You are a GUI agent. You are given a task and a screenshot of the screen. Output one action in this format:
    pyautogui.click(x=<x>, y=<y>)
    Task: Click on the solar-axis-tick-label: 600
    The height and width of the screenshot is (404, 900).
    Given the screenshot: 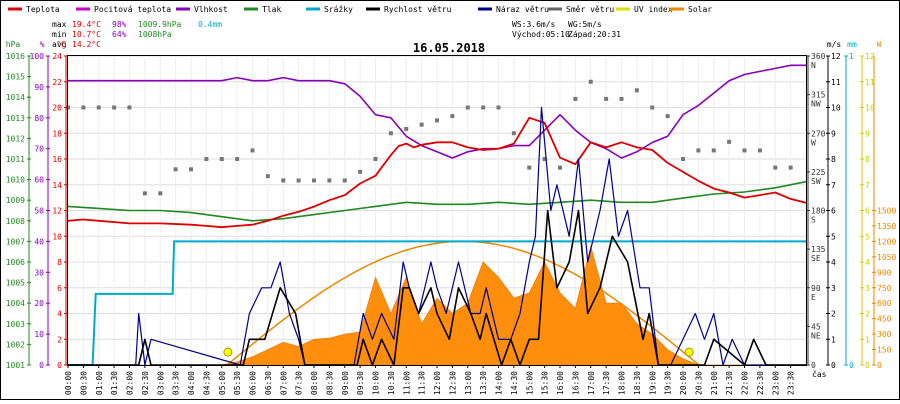 What is the action you would take?
    pyautogui.click(x=884, y=303)
    